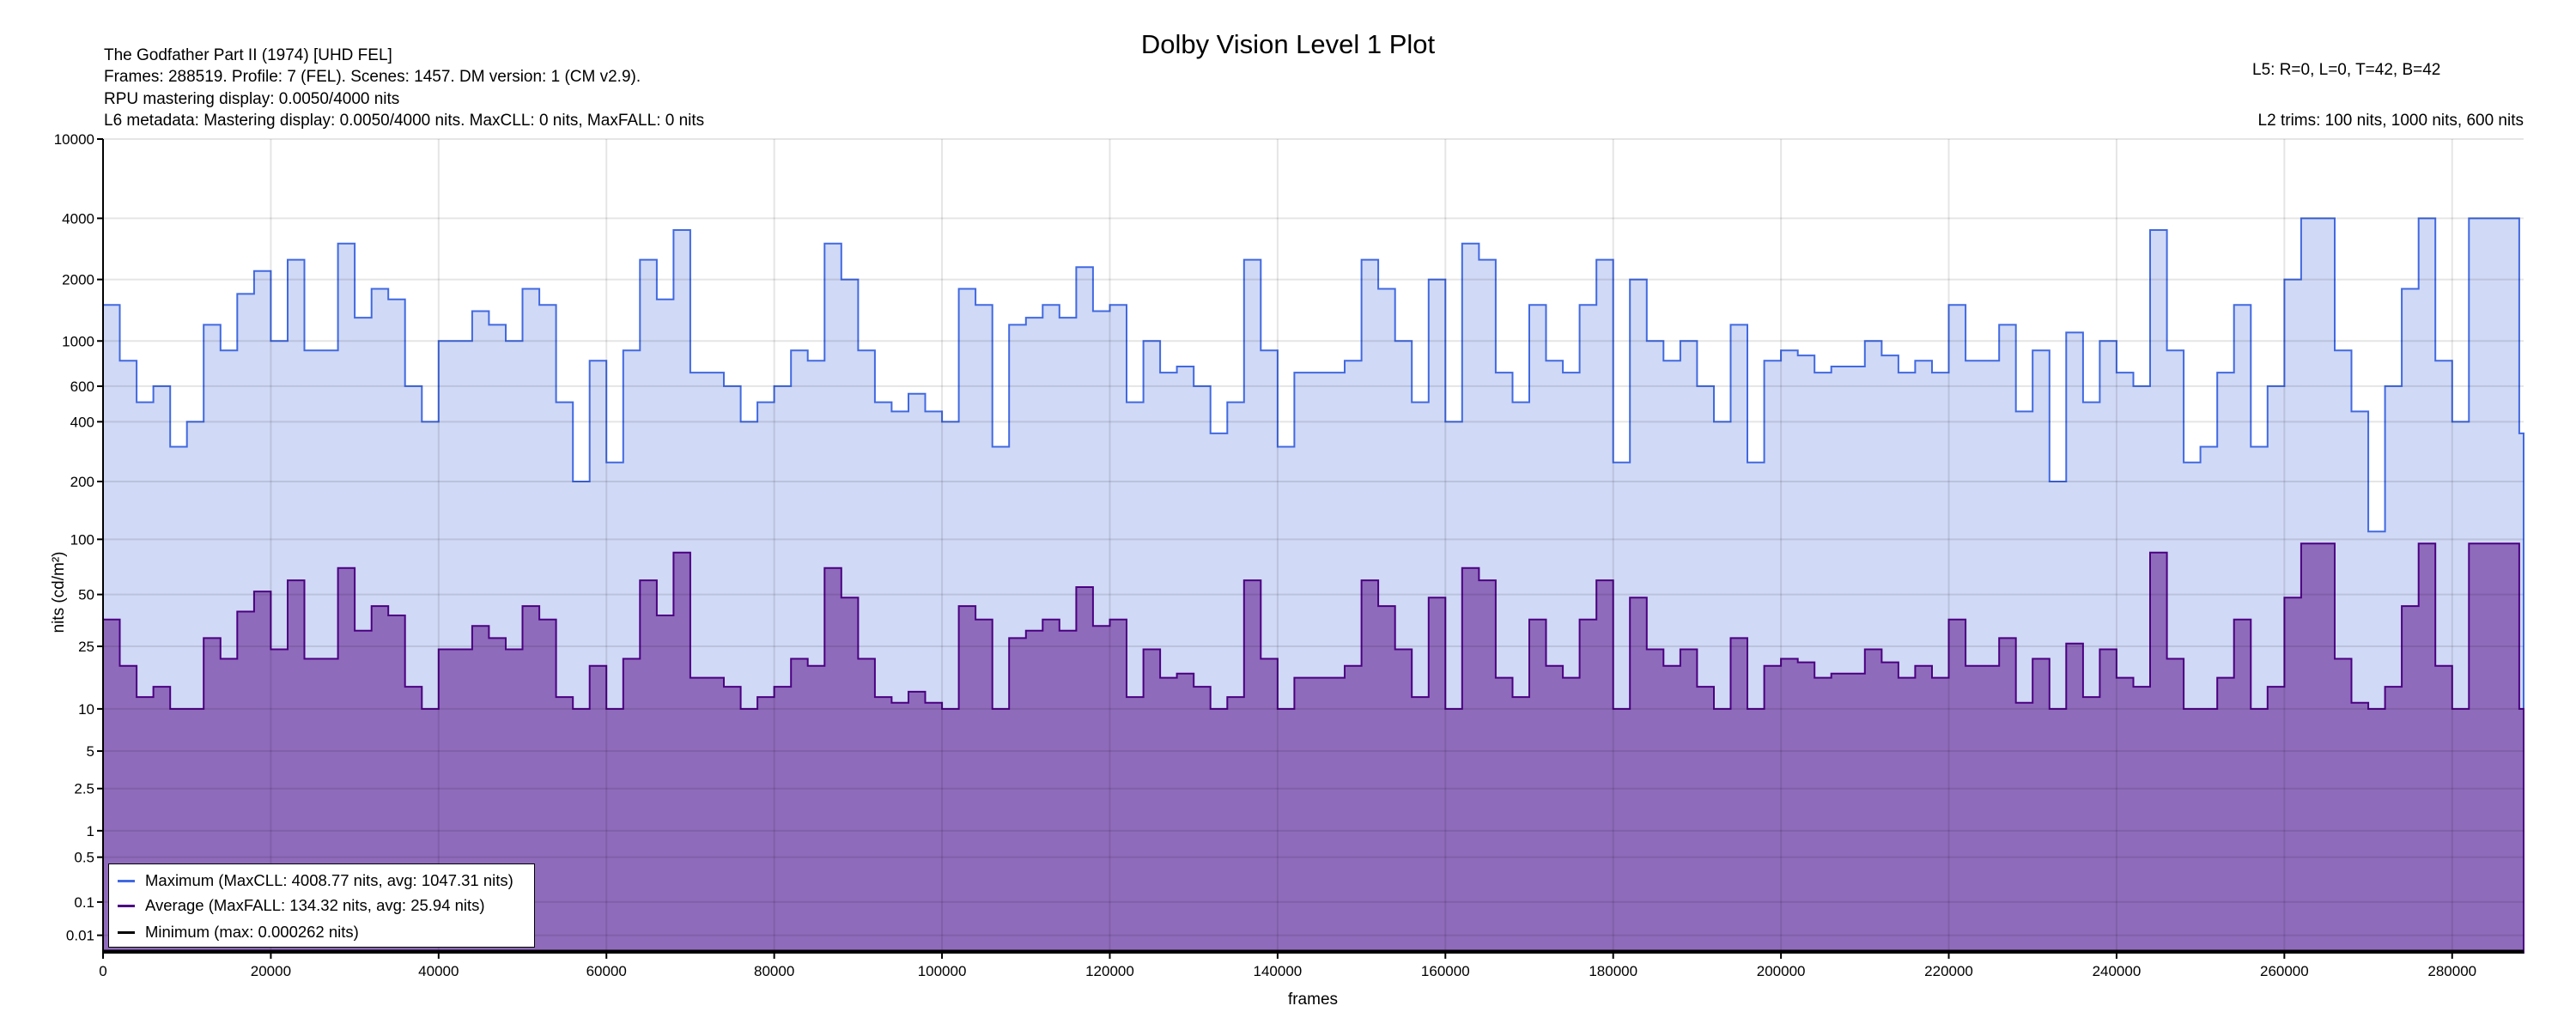  What do you see at coordinates (127, 905) in the screenshot?
I see `legend-swatch-average` at bounding box center [127, 905].